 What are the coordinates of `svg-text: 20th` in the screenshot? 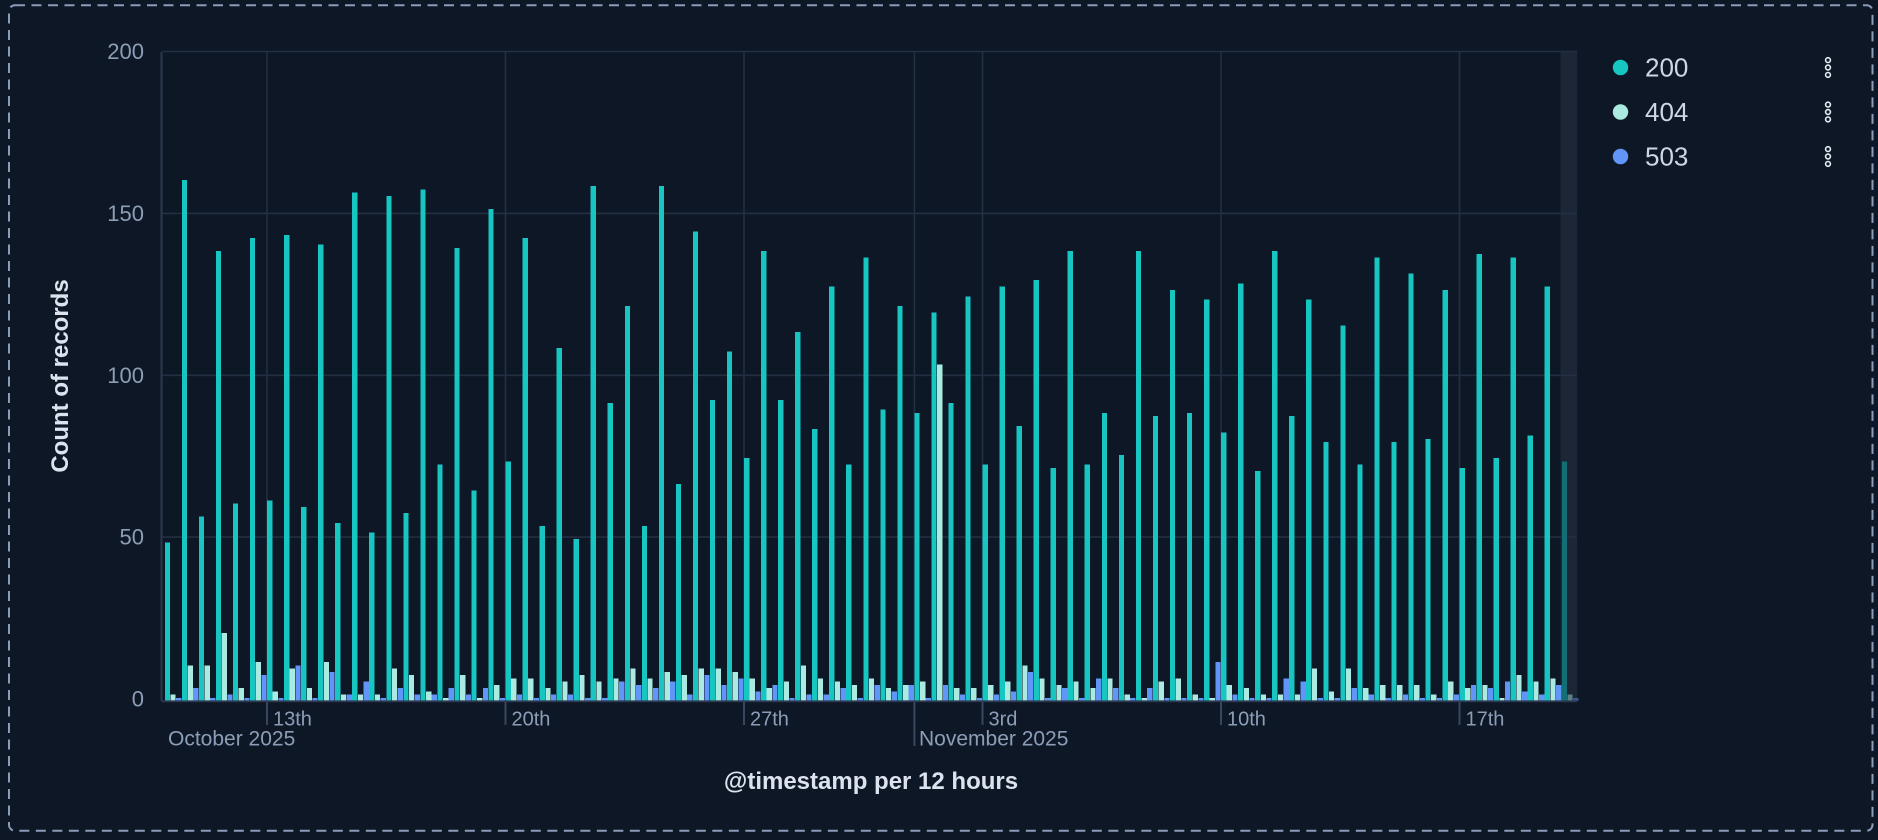 It's located at (531, 720).